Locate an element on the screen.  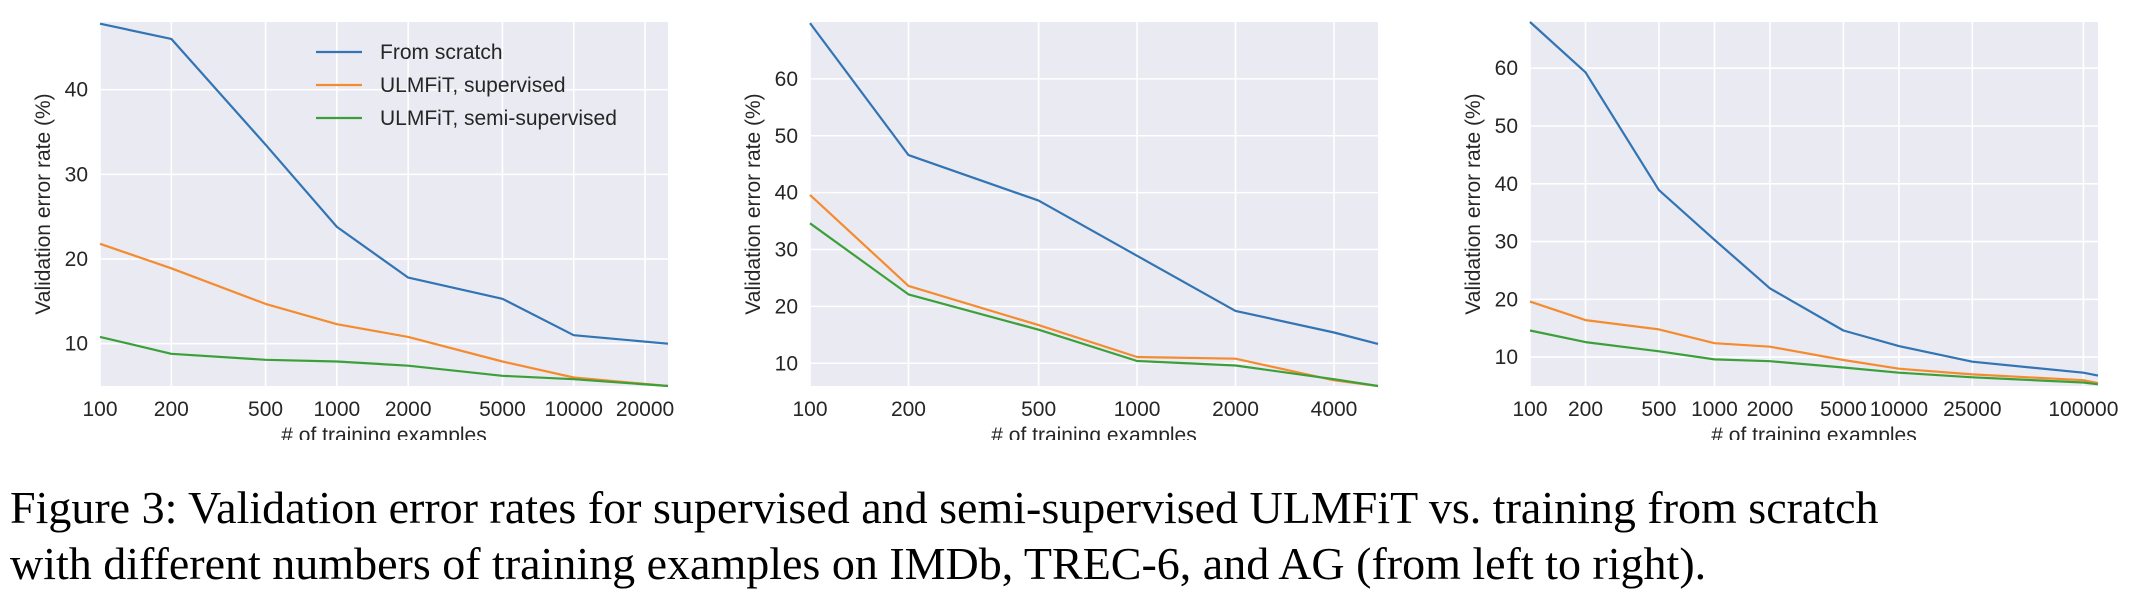
x-tick-label: 20000 is located at coordinates (645, 409).